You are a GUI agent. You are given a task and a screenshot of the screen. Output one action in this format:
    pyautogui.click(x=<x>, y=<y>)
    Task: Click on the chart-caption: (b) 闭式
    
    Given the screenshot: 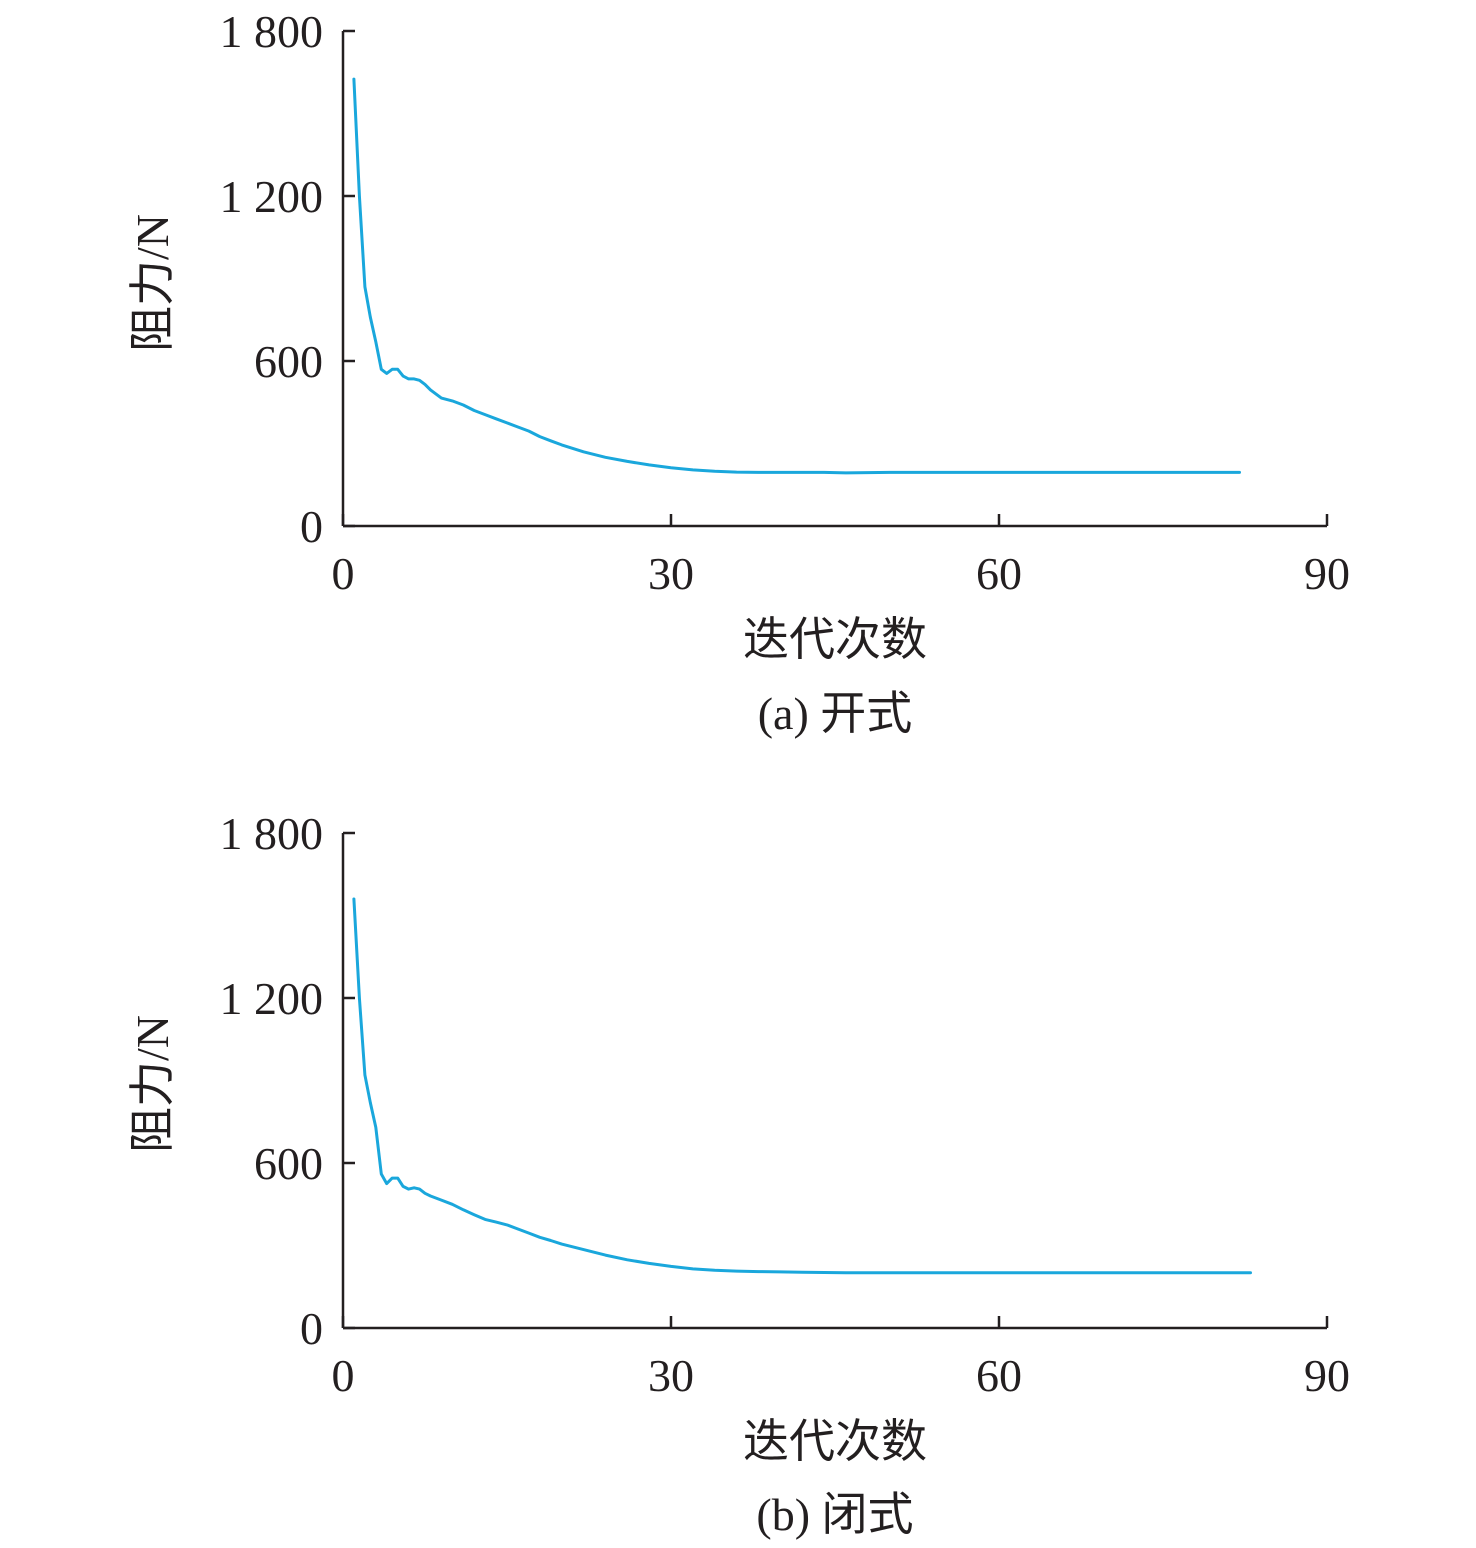 What is the action you would take?
    pyautogui.click(x=834, y=1514)
    